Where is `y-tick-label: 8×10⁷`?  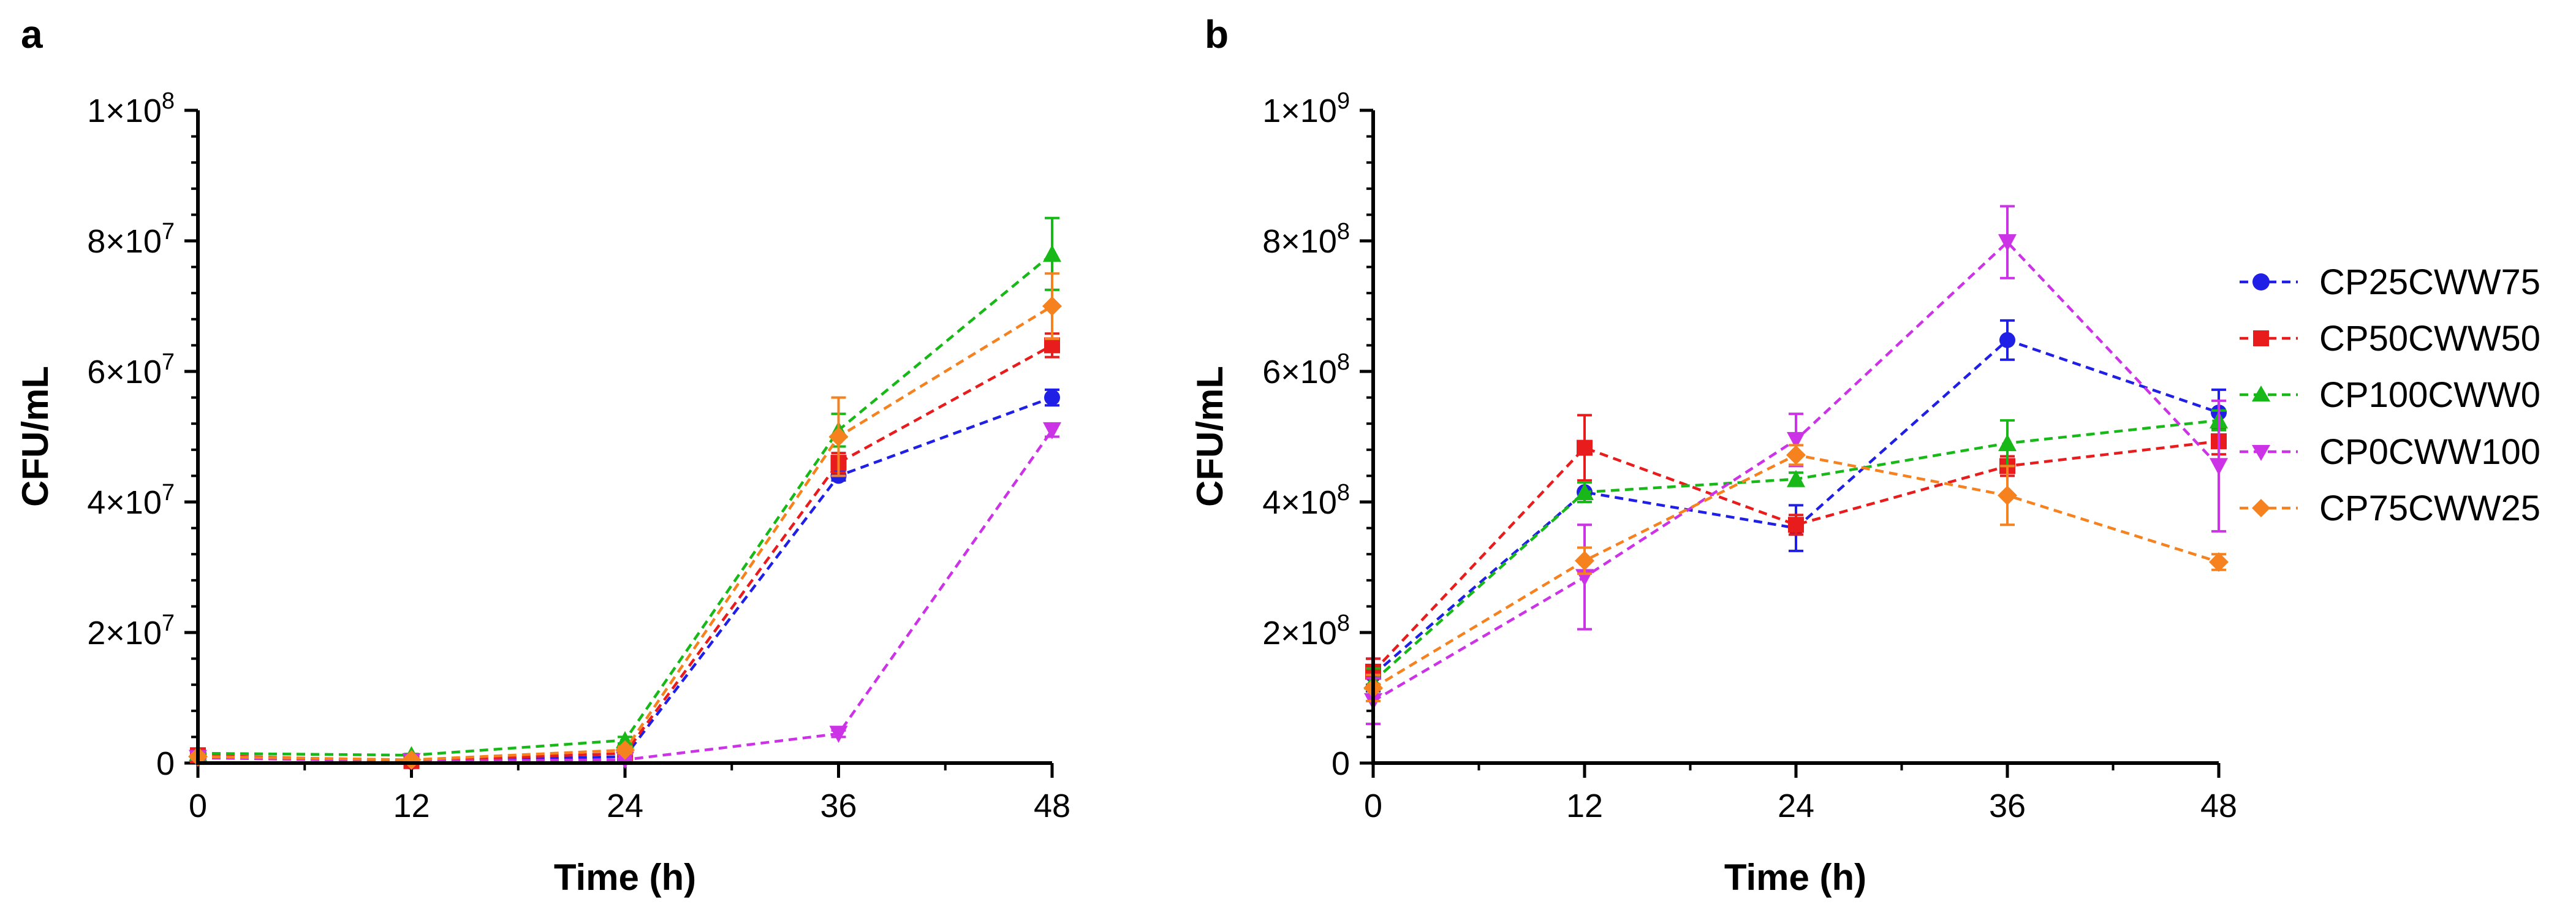
y-tick-label: 8×10⁷ is located at coordinates (131, 239).